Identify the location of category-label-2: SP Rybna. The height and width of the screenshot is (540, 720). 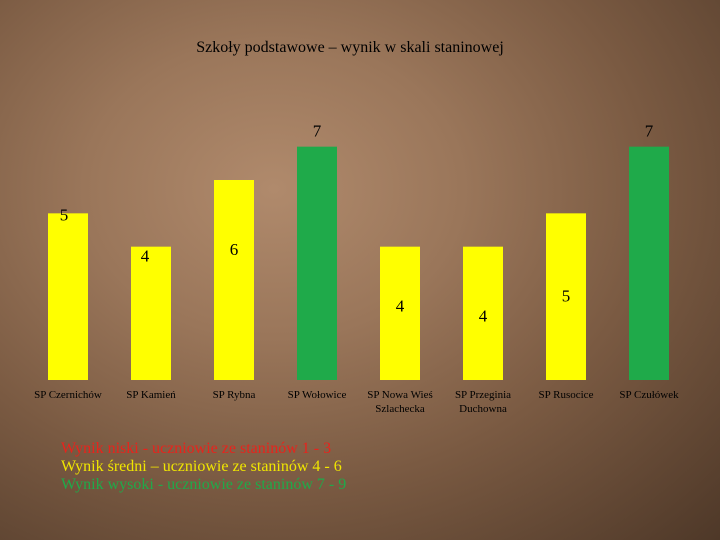
(234, 395).